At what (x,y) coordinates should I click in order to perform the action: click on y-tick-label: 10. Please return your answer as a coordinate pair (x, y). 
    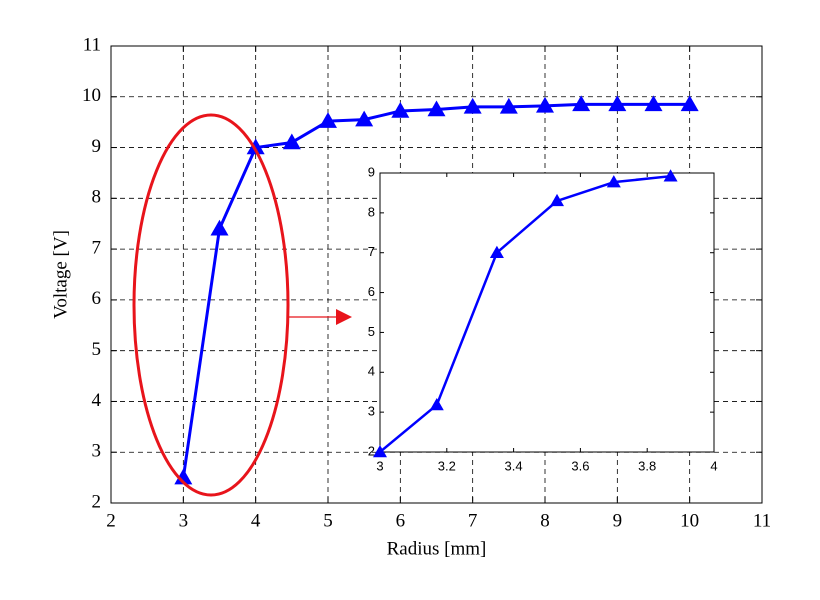
    Looking at the image, I should click on (91, 95).